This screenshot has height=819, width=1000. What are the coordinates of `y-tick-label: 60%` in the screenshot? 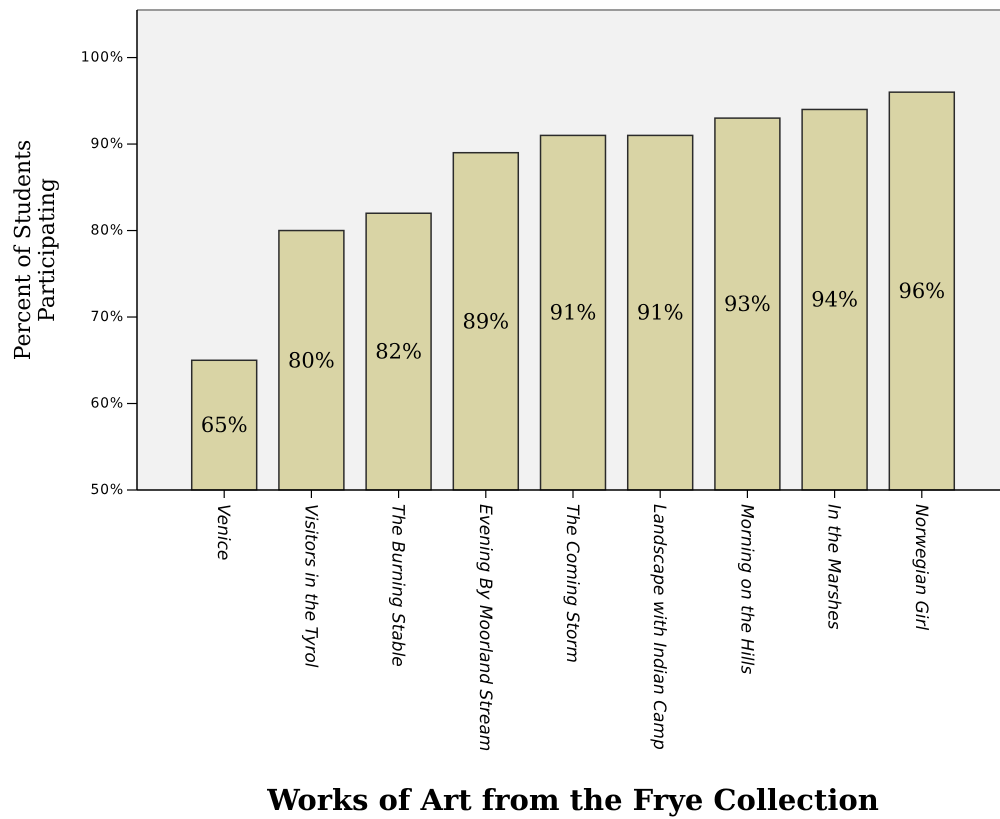 It's located at (107, 404).